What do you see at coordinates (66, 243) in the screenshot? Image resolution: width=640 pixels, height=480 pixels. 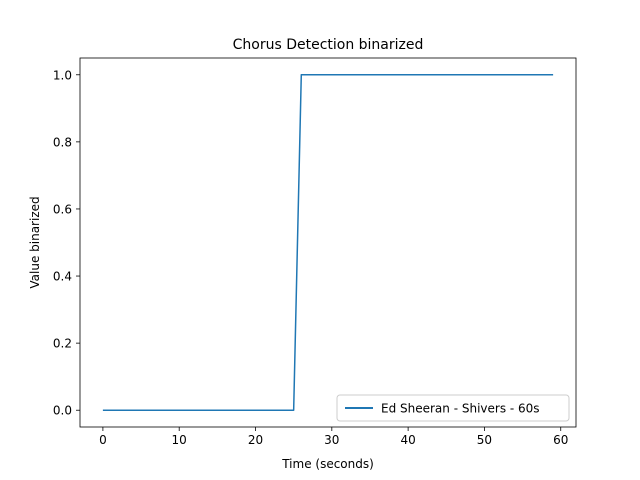 I see `y-axis: 0.0 0.2 0.4 0.6 0.8 1.0` at bounding box center [66, 243].